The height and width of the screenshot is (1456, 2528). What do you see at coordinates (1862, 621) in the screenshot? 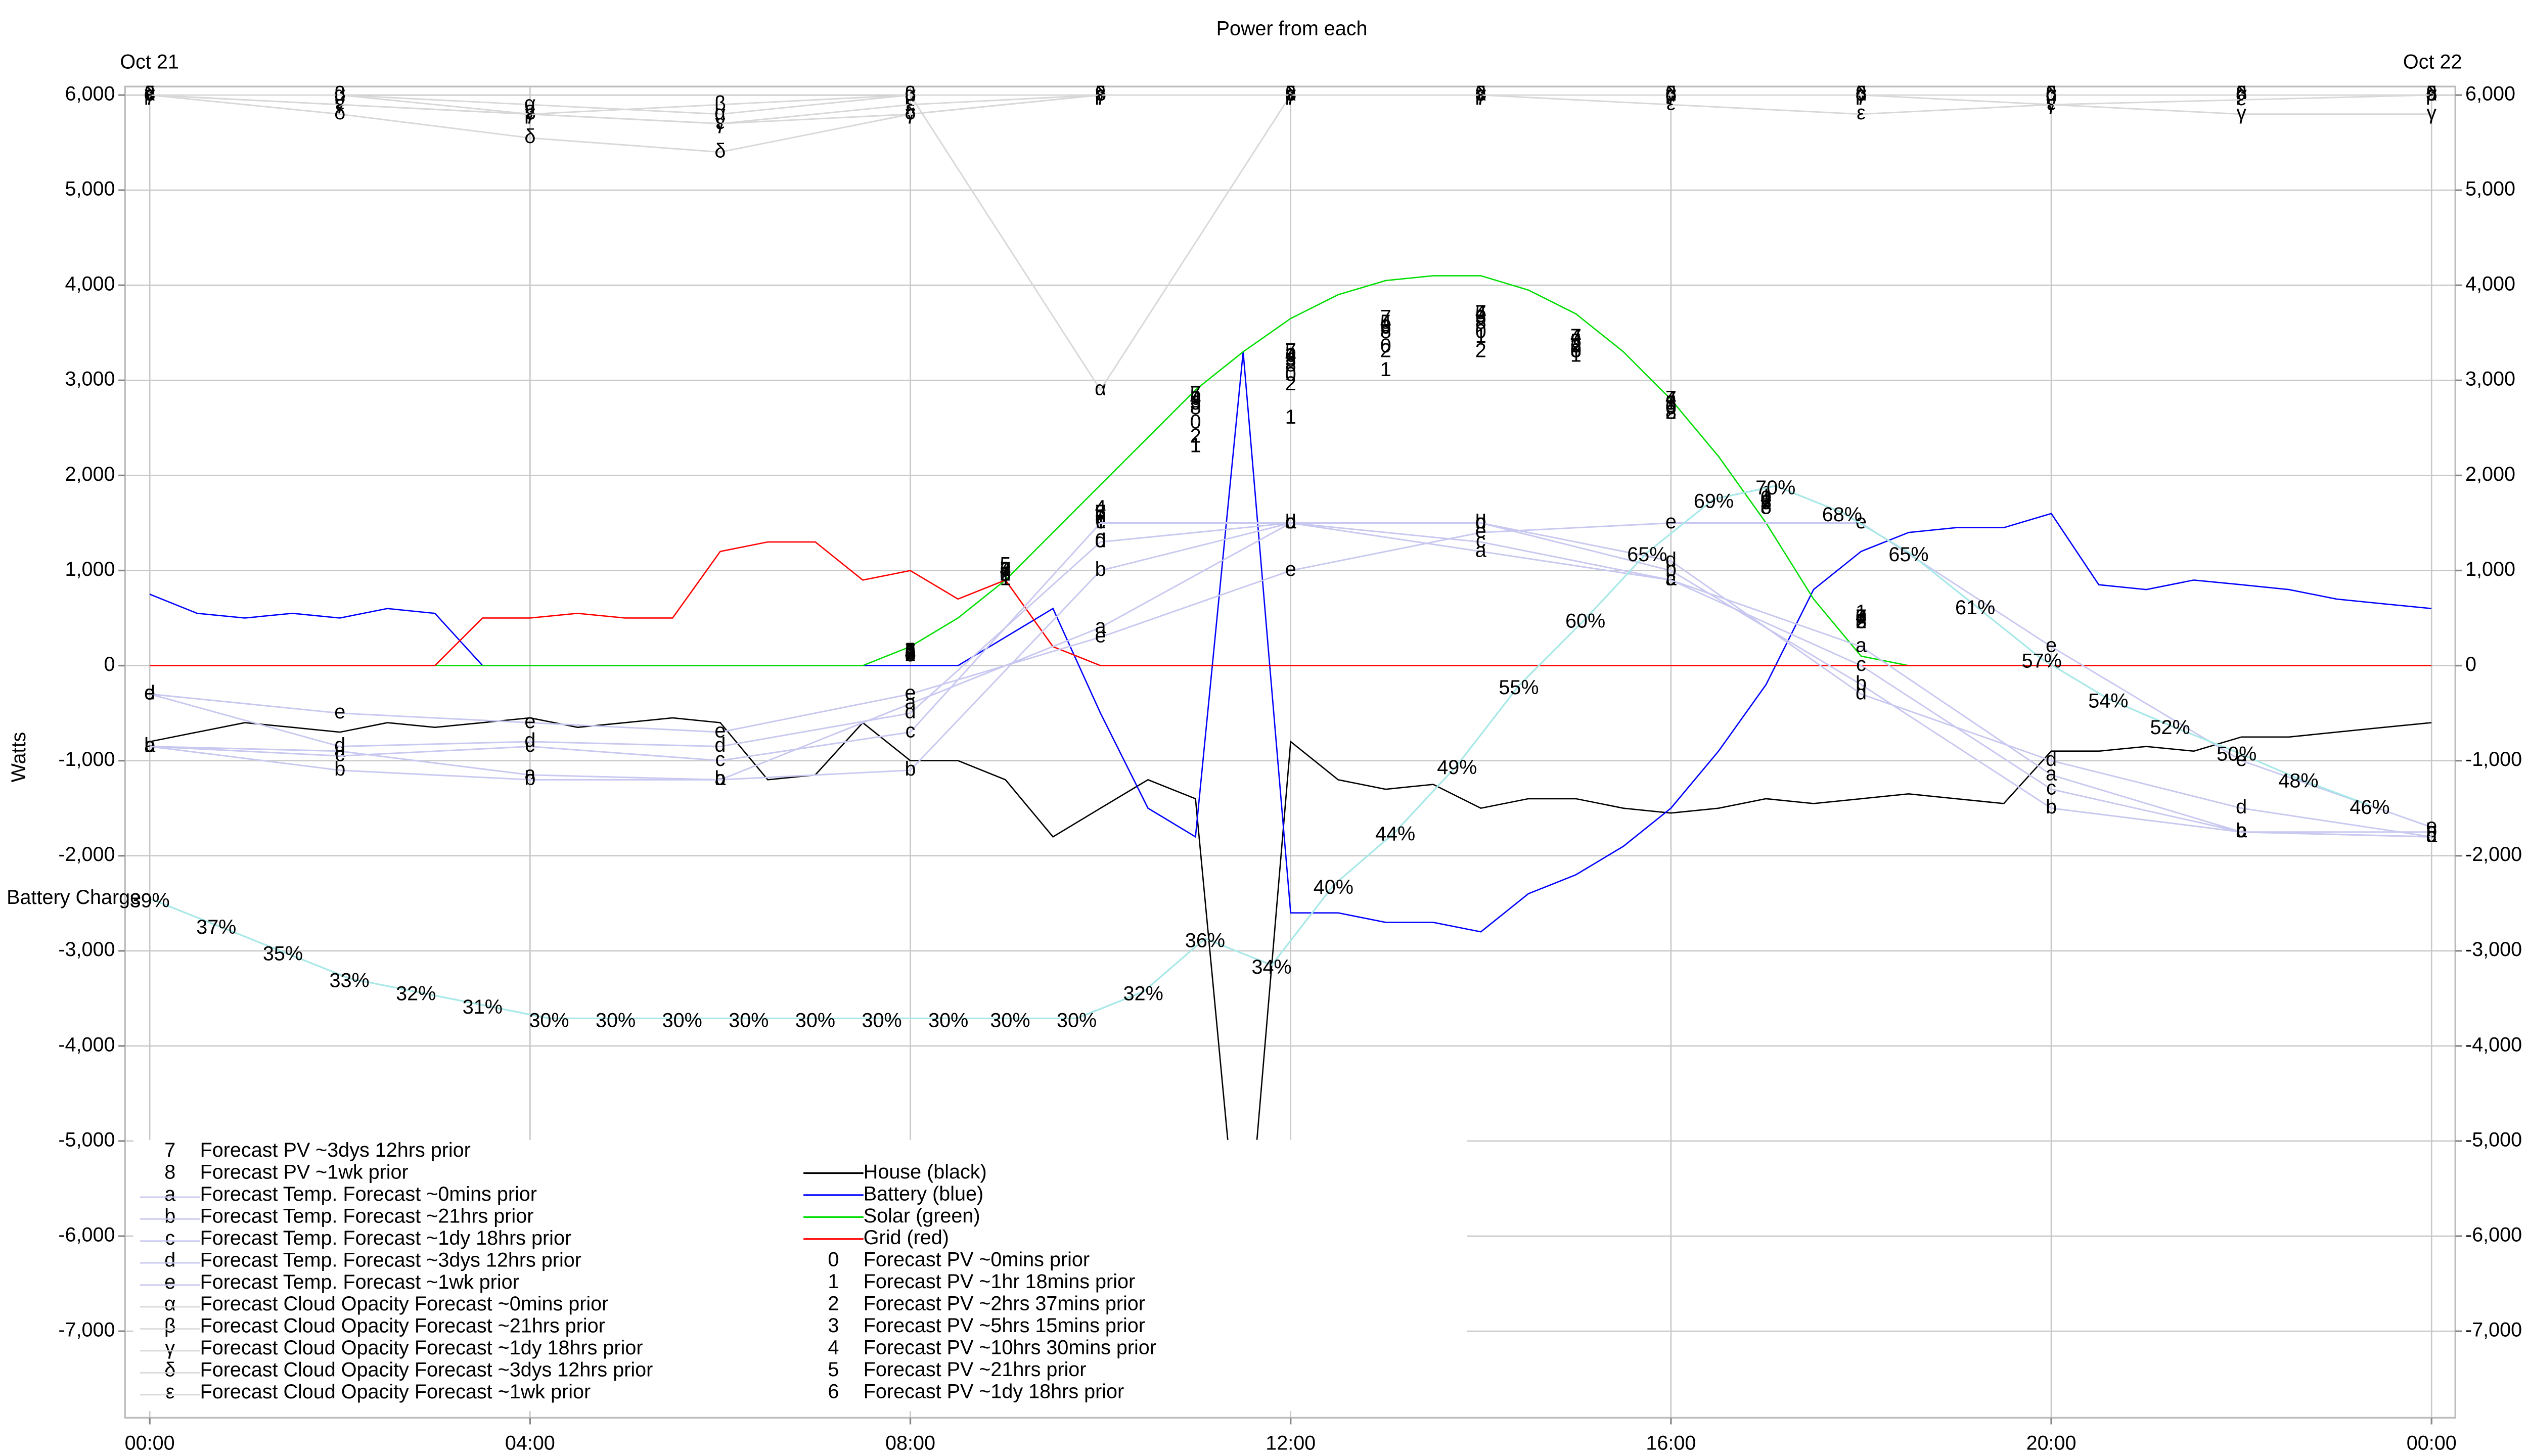
I see `forecast-marker: 2` at bounding box center [1862, 621].